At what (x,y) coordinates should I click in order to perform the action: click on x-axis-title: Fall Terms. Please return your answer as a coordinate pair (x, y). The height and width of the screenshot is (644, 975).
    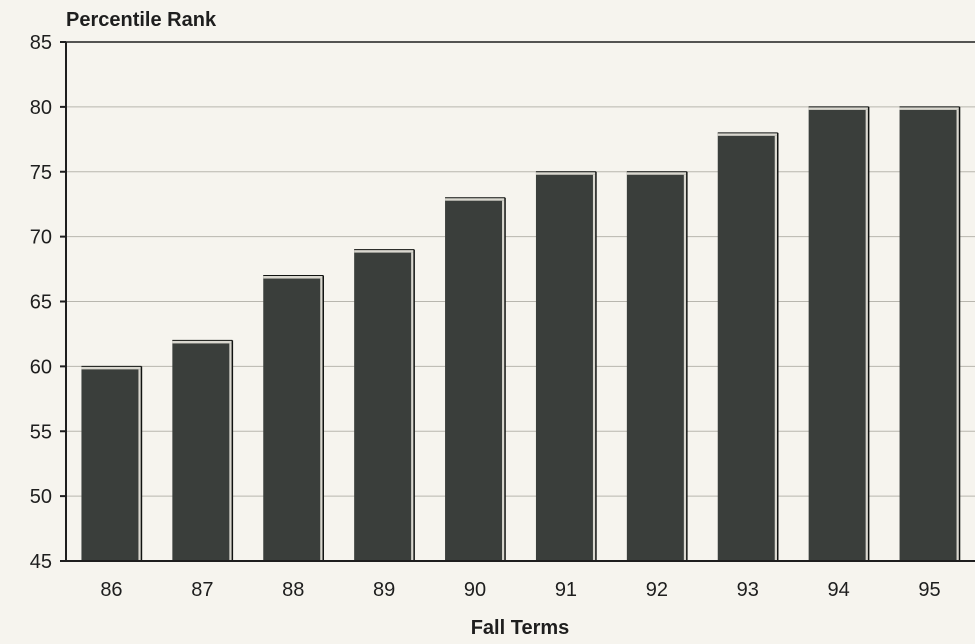
    Looking at the image, I should click on (520, 628).